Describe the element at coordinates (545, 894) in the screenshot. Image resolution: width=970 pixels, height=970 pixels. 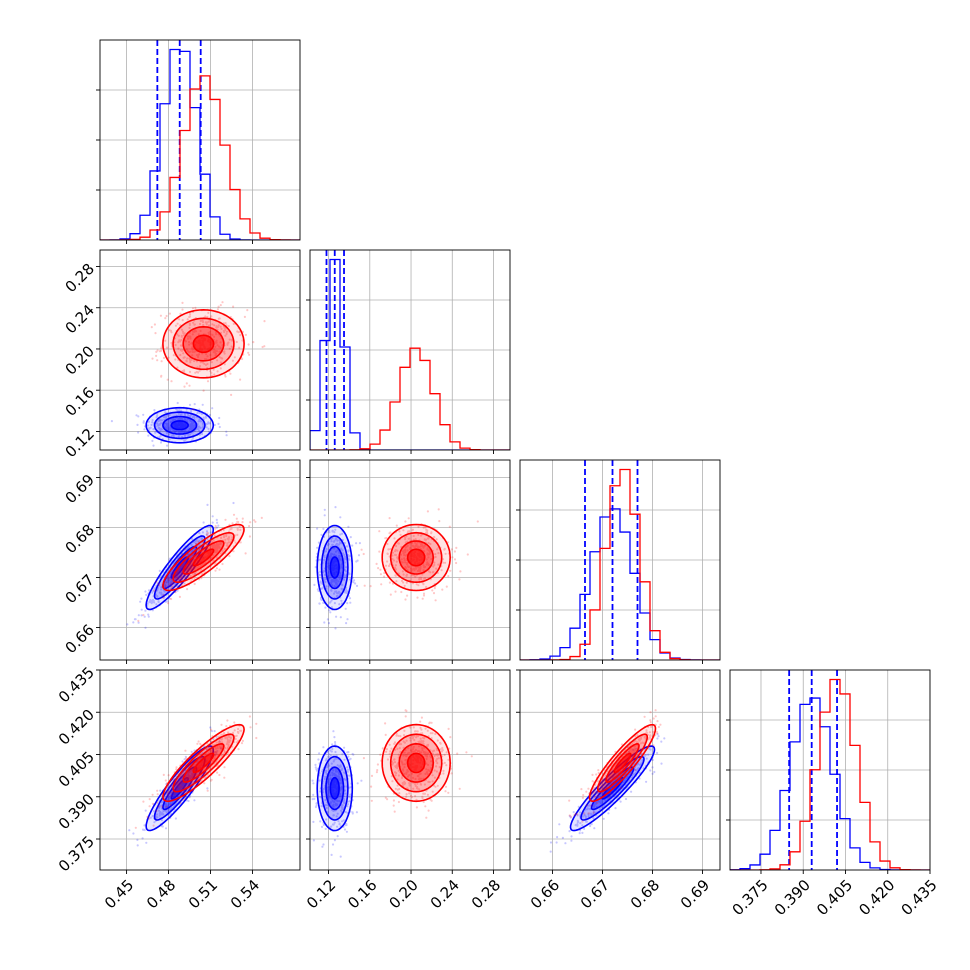
I see `x-tick-label: 0.66` at that location.